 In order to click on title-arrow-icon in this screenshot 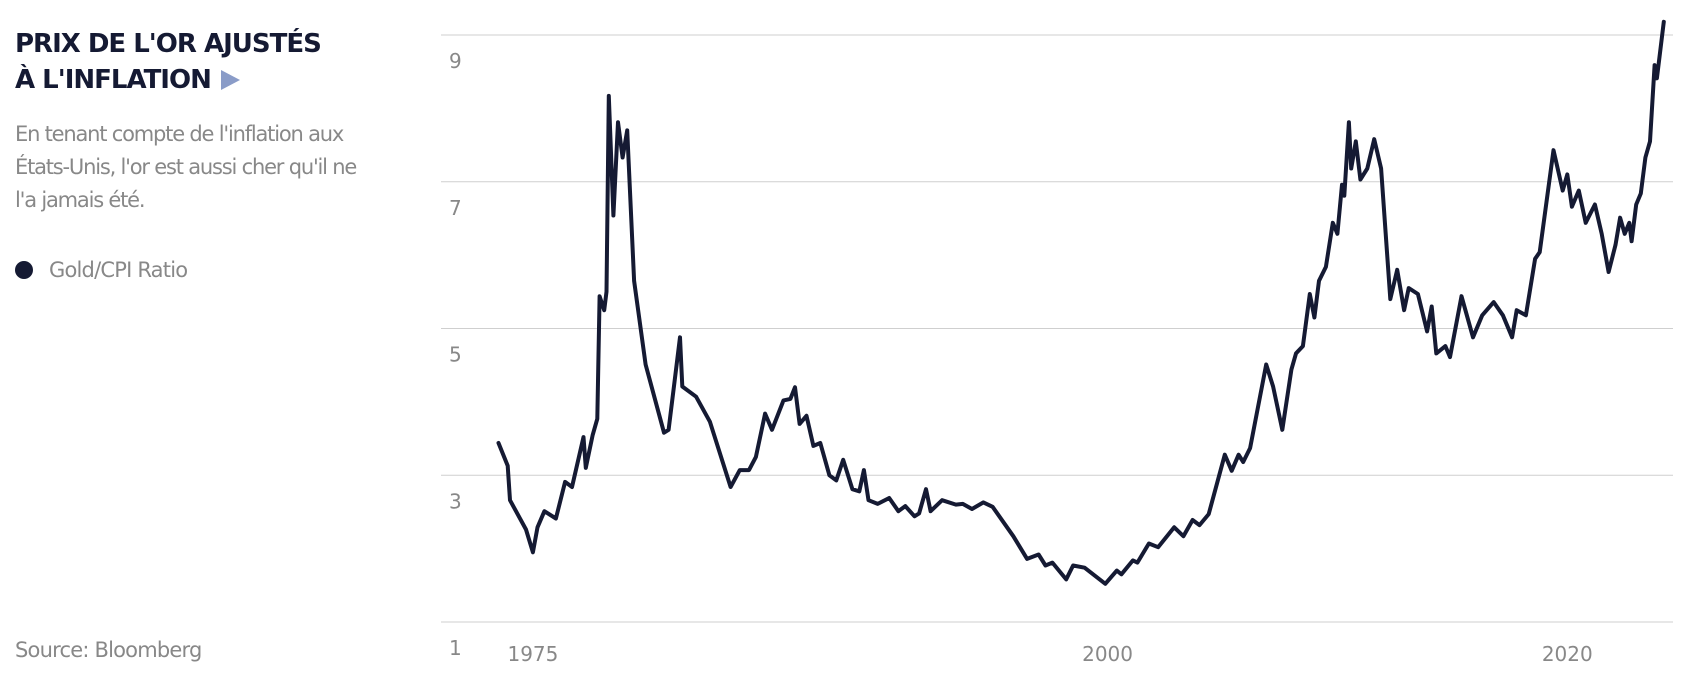, I will do `click(230, 80)`.